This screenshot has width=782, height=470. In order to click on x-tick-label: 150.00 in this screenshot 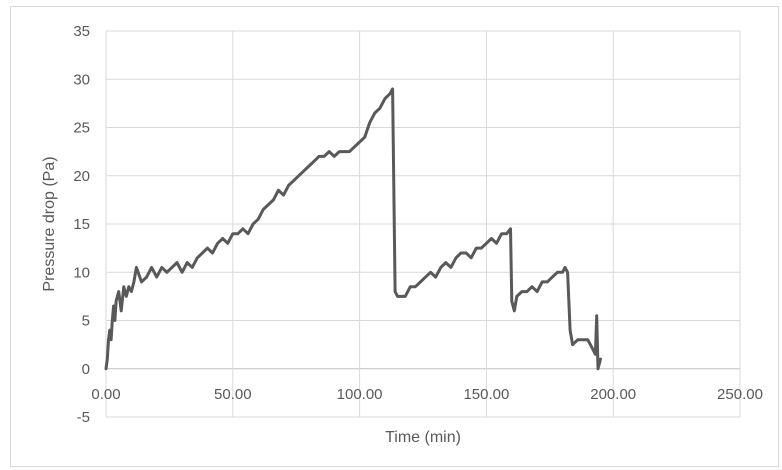, I will do `click(486, 394)`.